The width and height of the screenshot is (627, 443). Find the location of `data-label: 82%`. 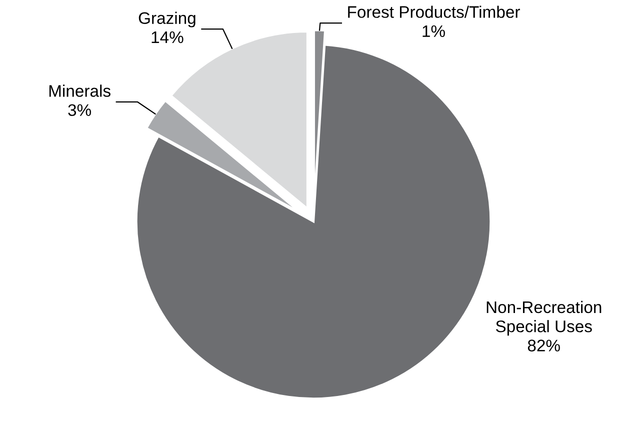

data-label: 82% is located at coordinates (544, 346).